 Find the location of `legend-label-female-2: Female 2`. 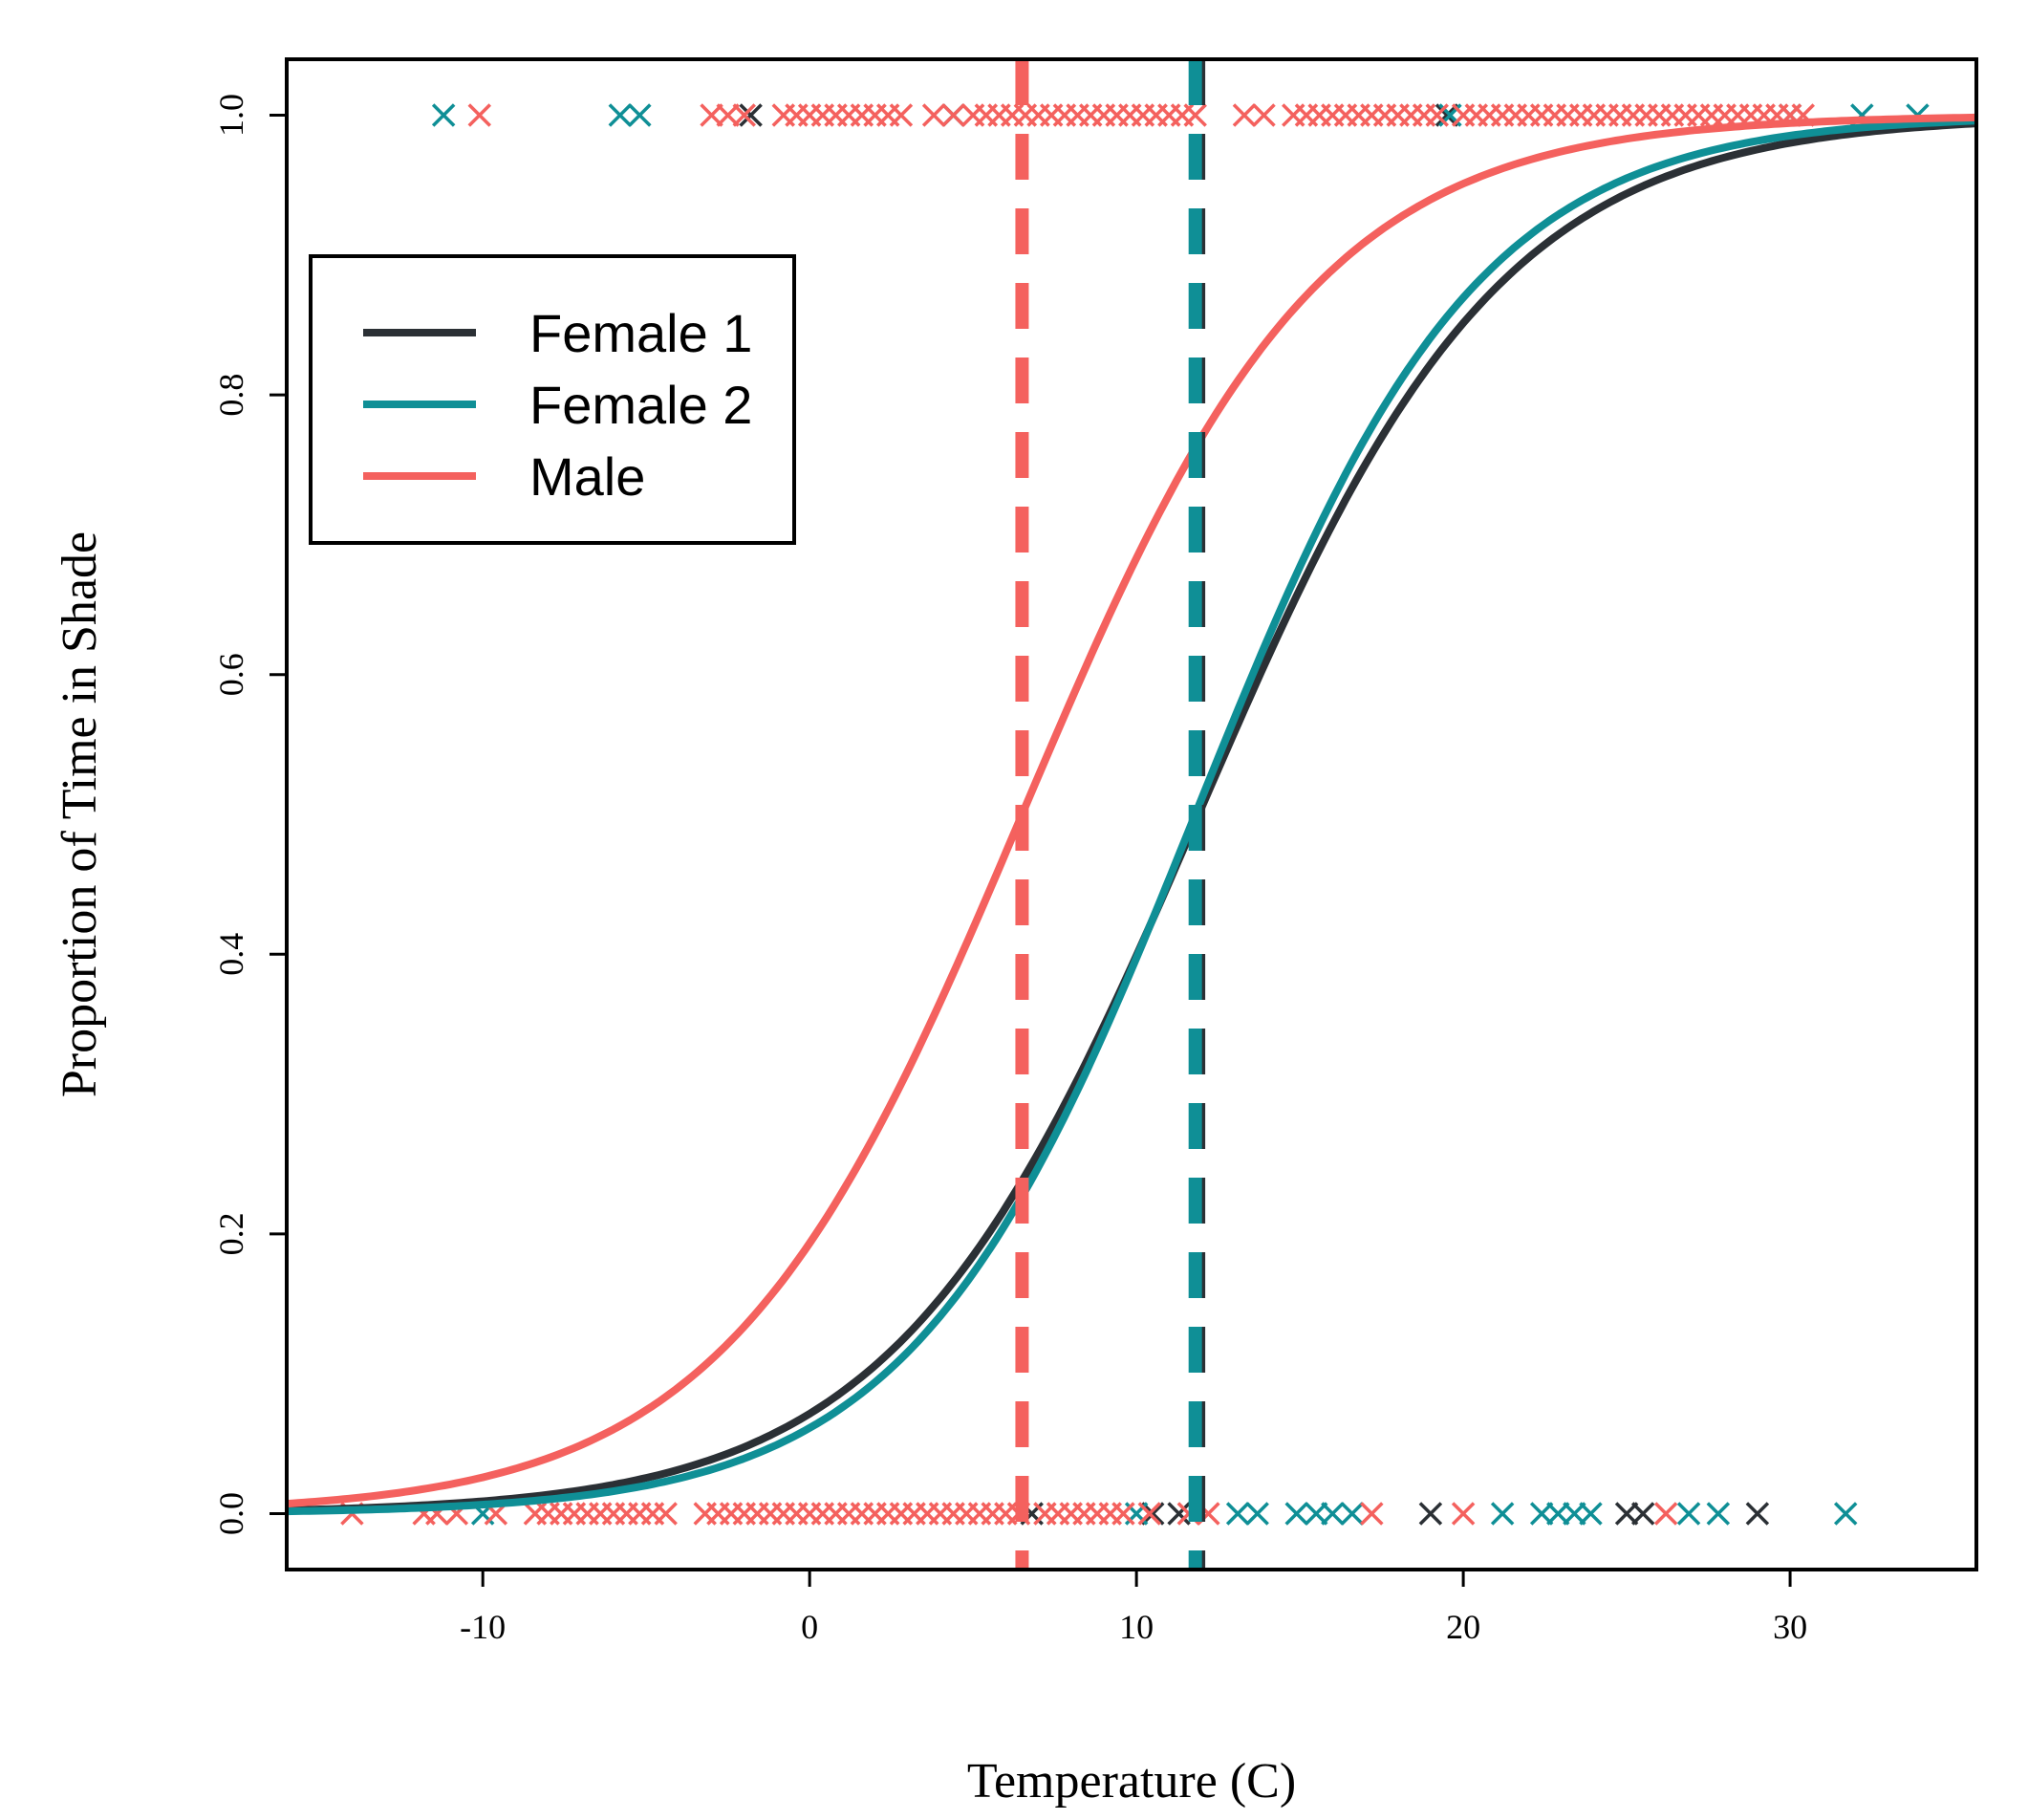

legend-label-female-2: Female 2 is located at coordinates (640, 405).